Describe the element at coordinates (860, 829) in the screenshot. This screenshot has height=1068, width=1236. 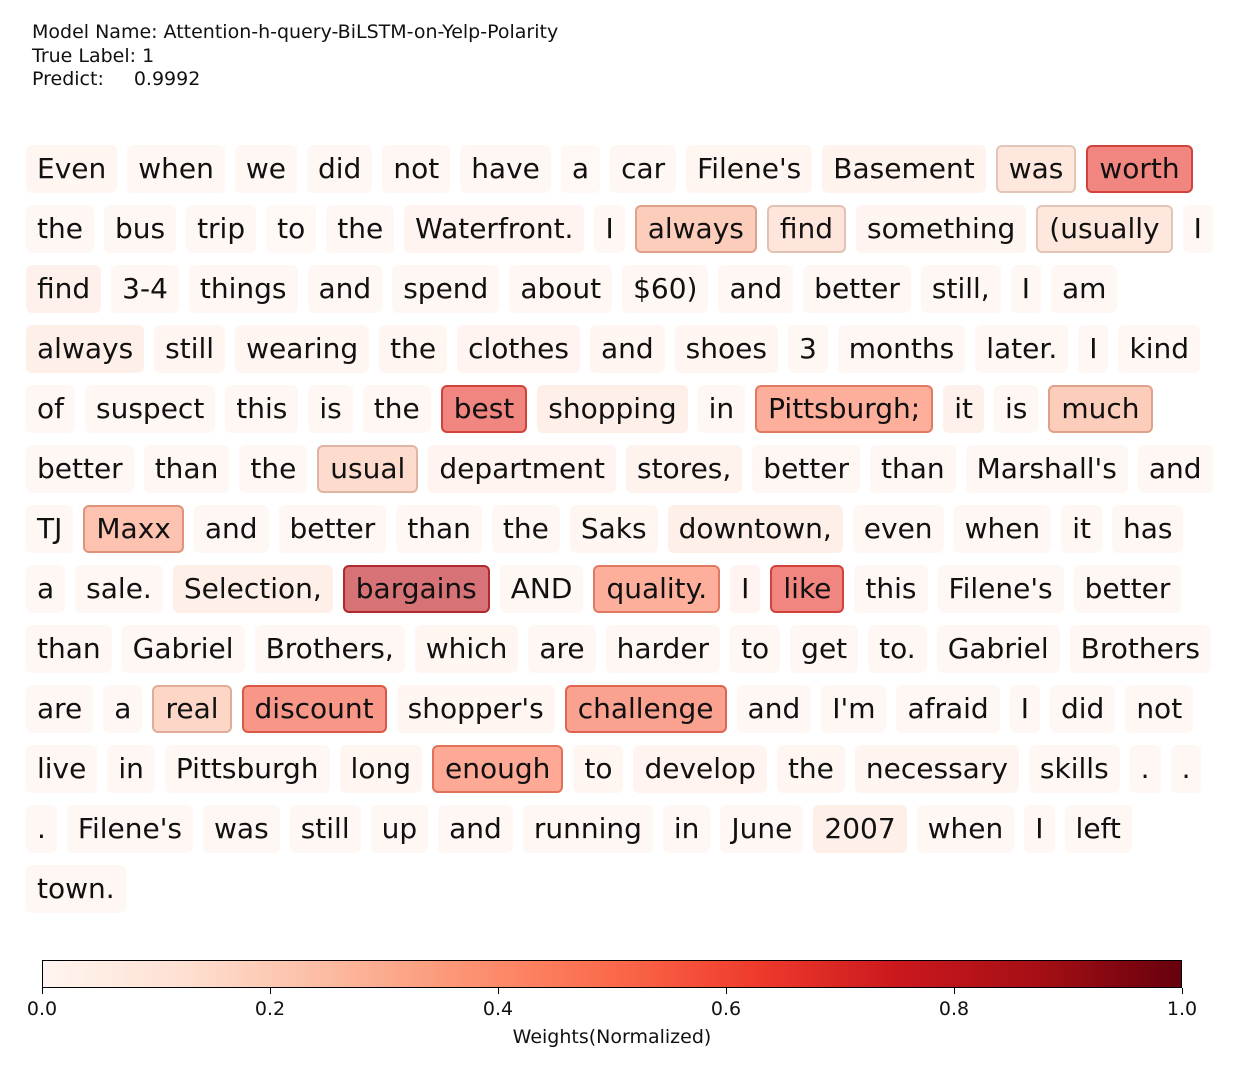
I see `token: 2007` at that location.